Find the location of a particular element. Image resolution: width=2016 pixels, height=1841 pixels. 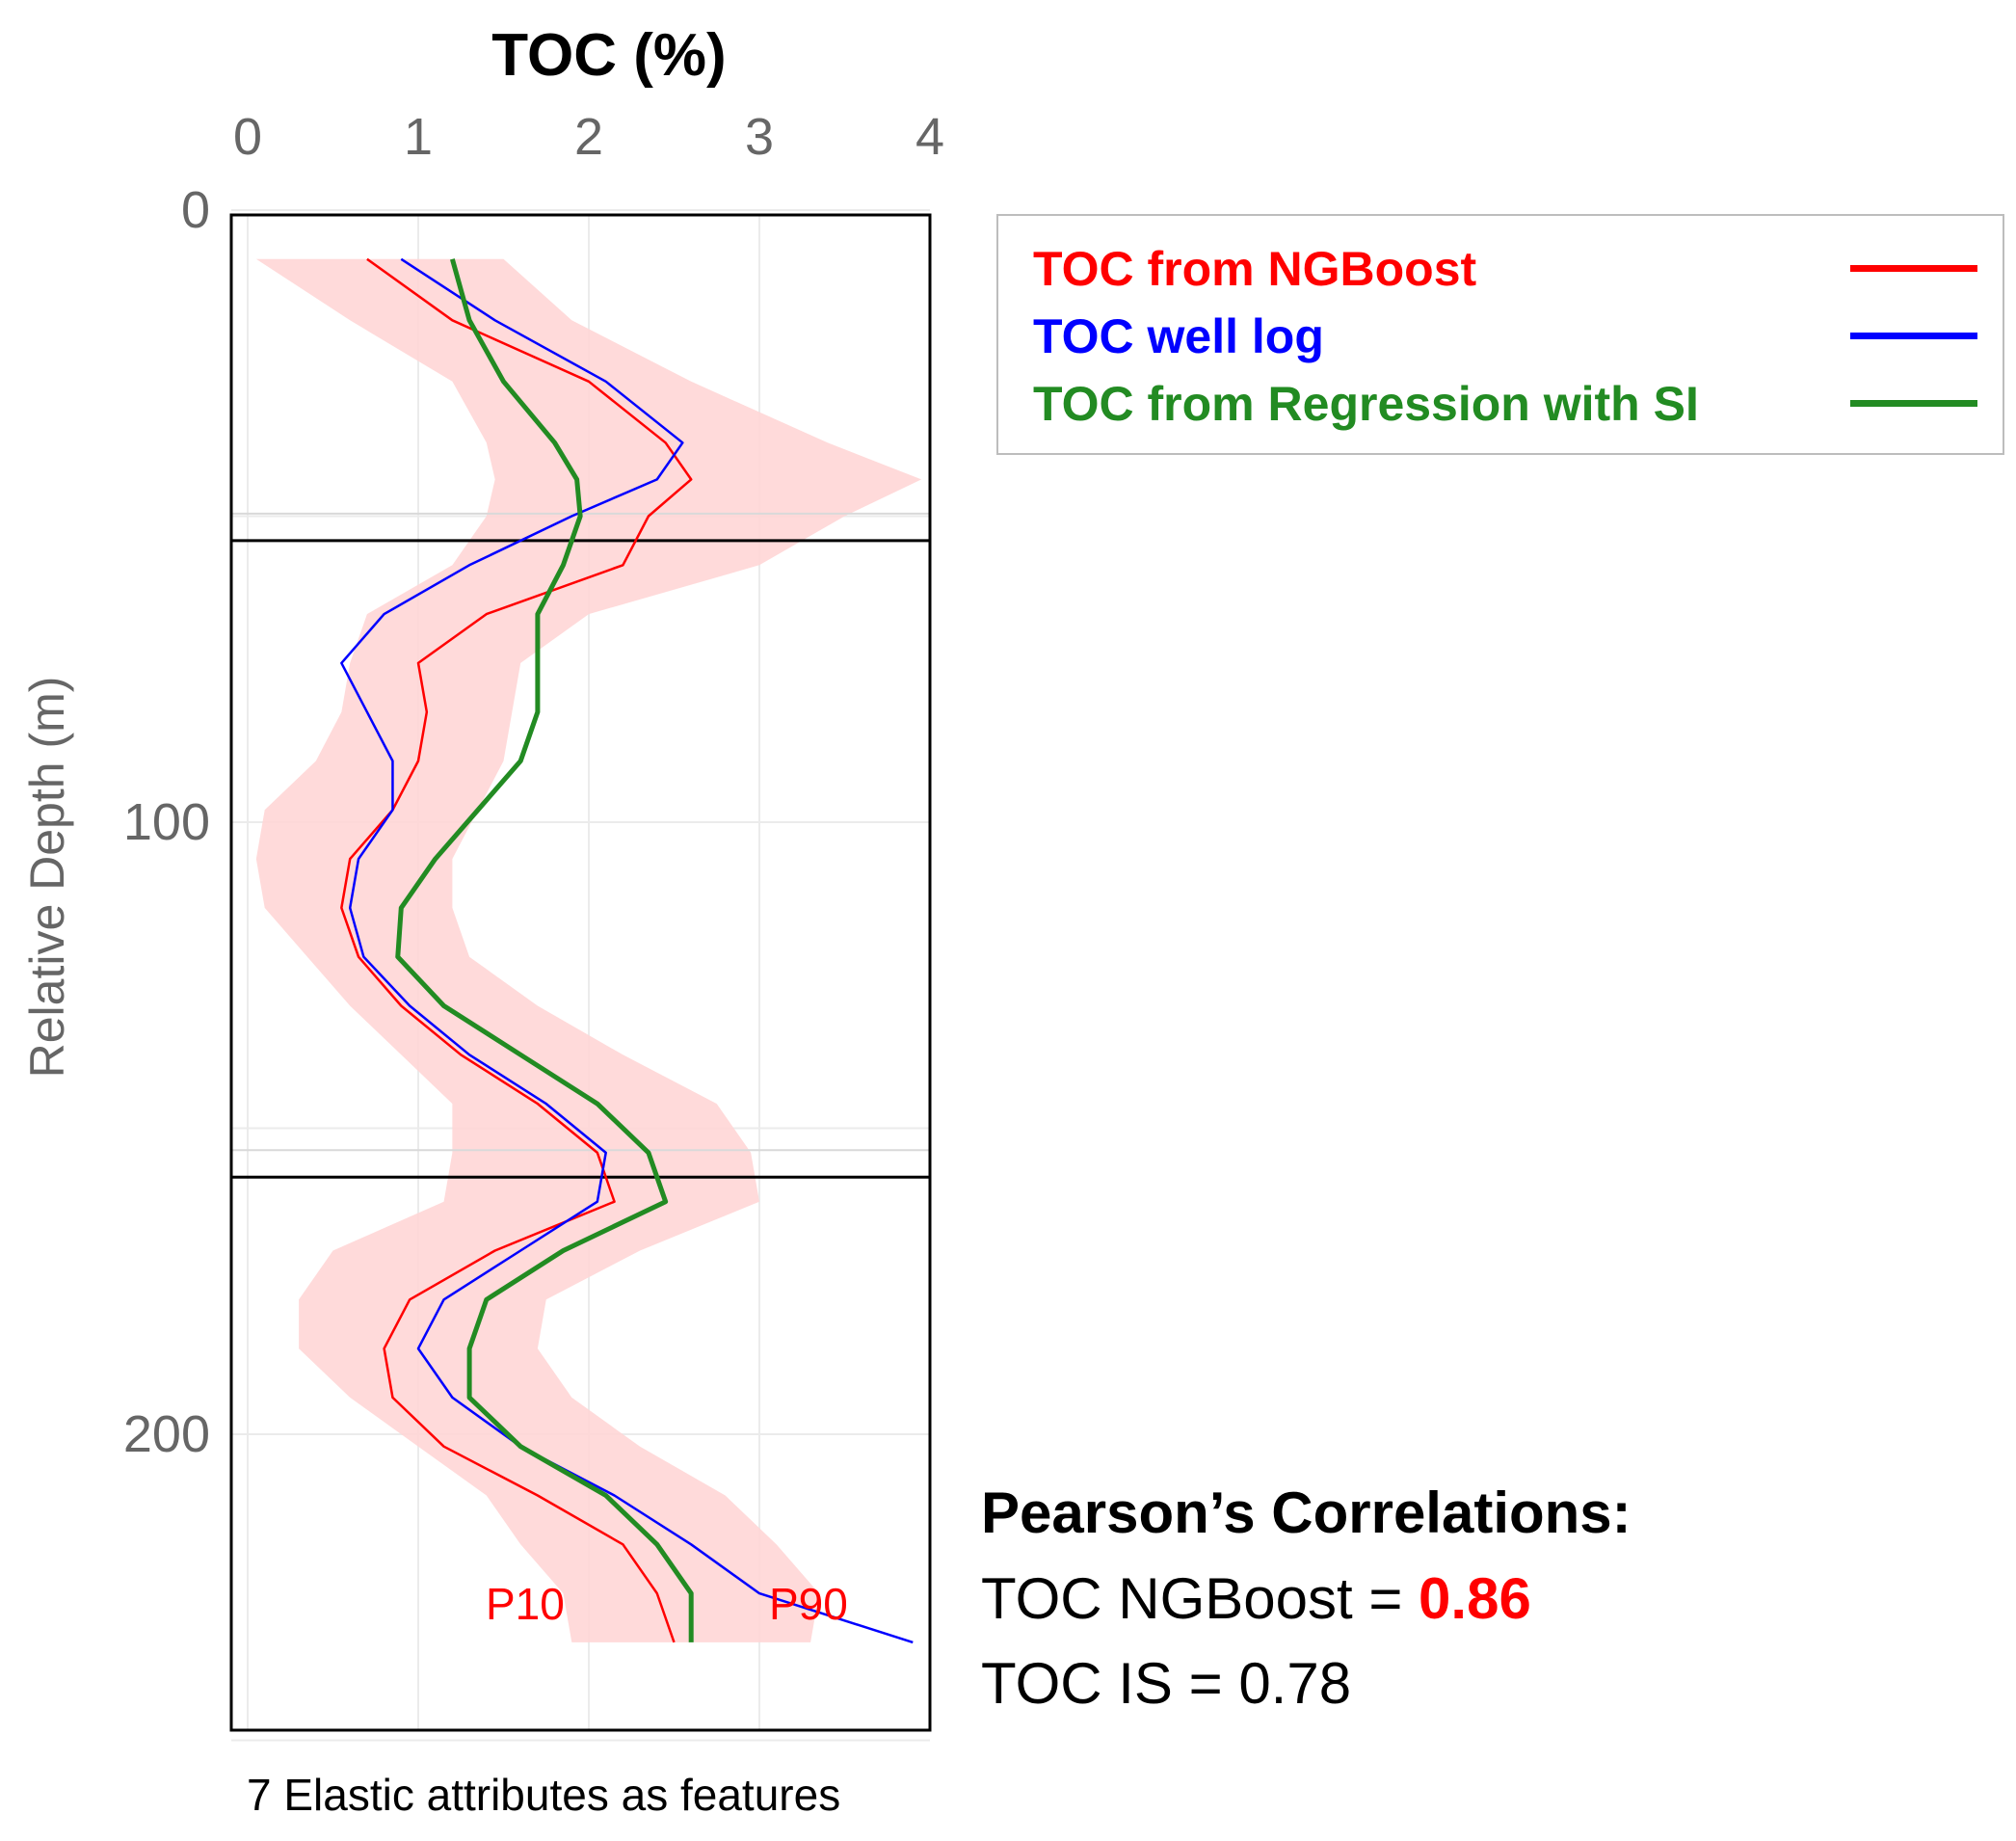

legend-label-regression: TOC from Regression with SI is located at coordinates (1366, 404).